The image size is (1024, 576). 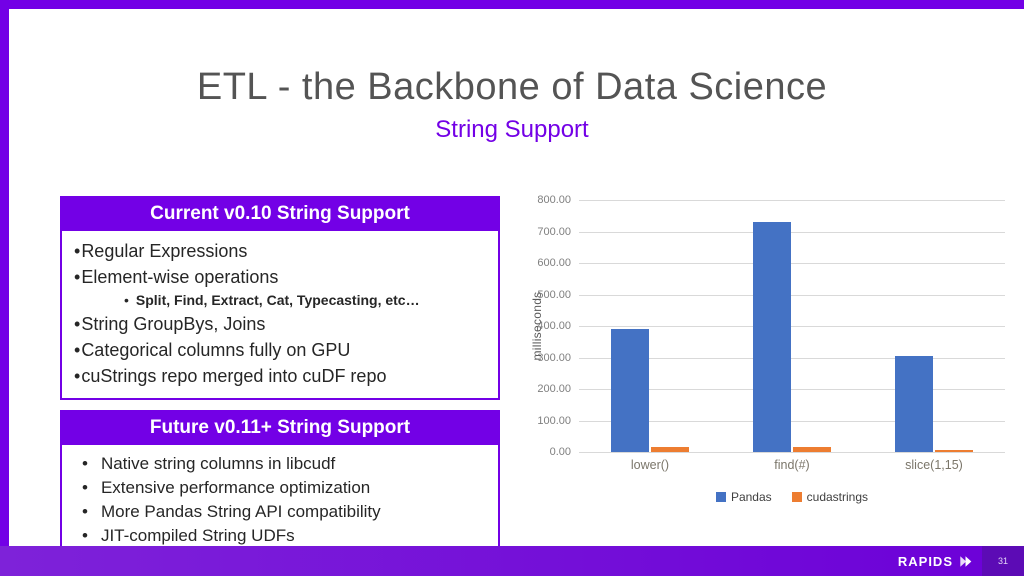 I want to click on y-tick-label: 400.00, so click(x=554, y=326).